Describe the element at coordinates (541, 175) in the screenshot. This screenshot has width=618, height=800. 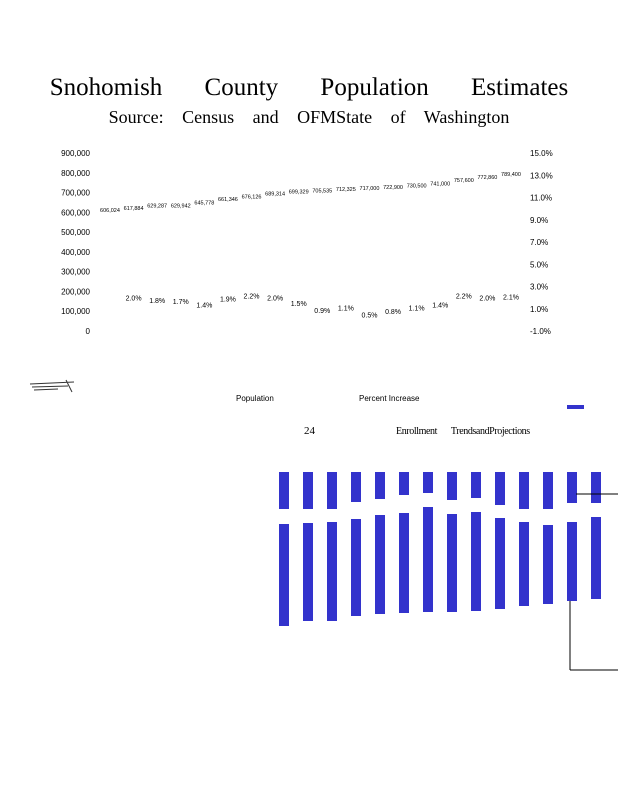
I see `y-right-tick: 13.0%` at that location.